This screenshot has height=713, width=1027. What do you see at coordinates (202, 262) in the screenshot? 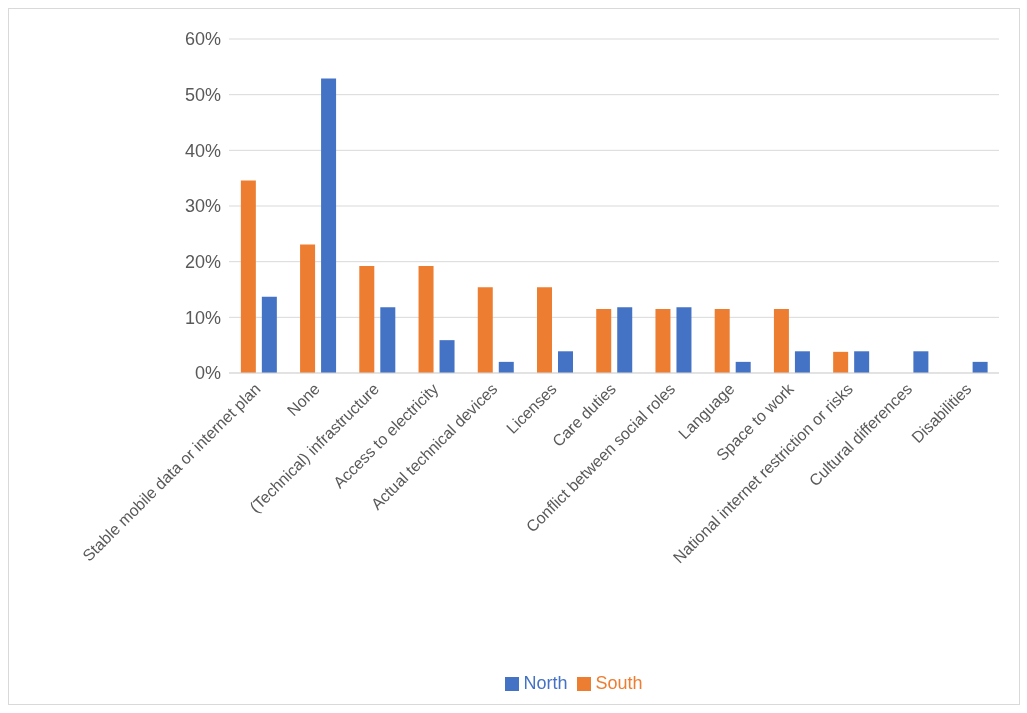
I see `y-tick-label: 20%` at bounding box center [202, 262].